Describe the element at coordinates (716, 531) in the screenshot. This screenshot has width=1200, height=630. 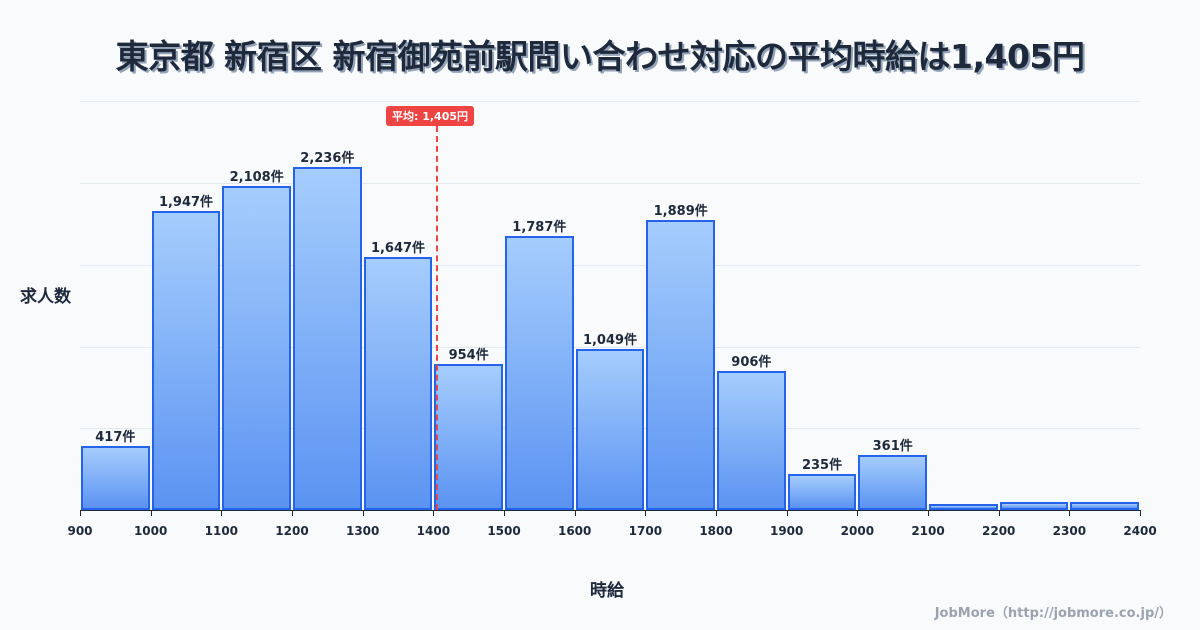
I see `x-tick-label: 1800` at that location.